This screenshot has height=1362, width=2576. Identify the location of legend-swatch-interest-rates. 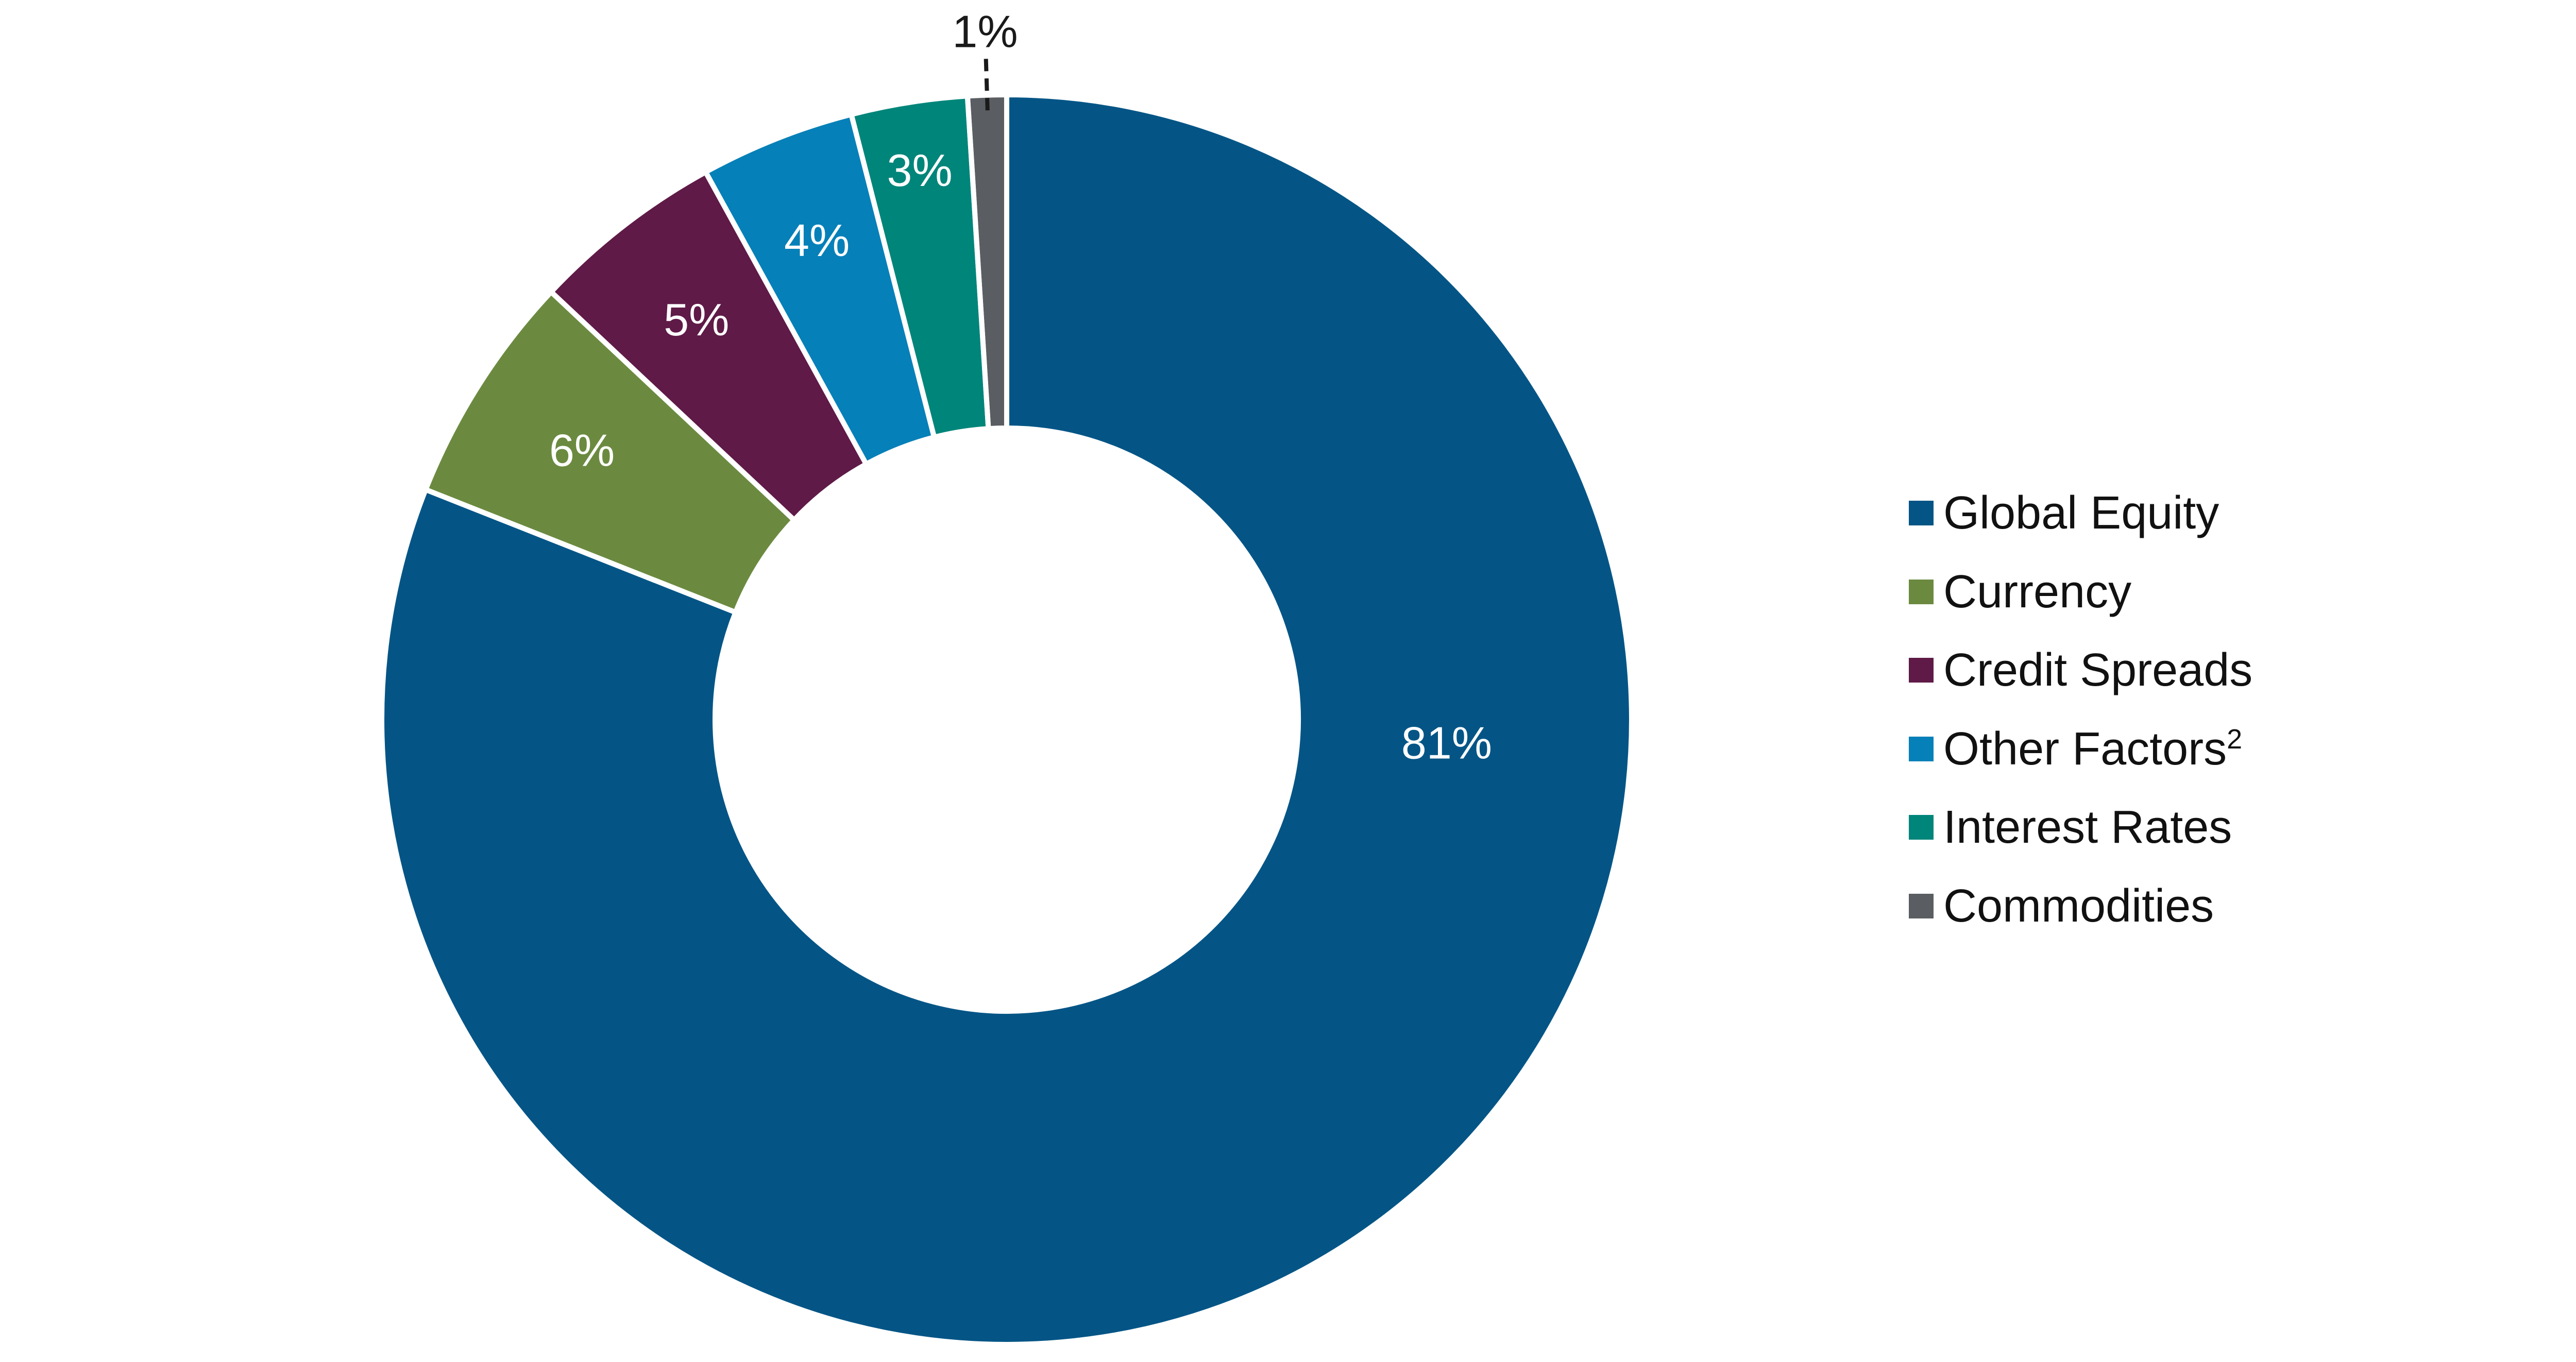
(1921, 827).